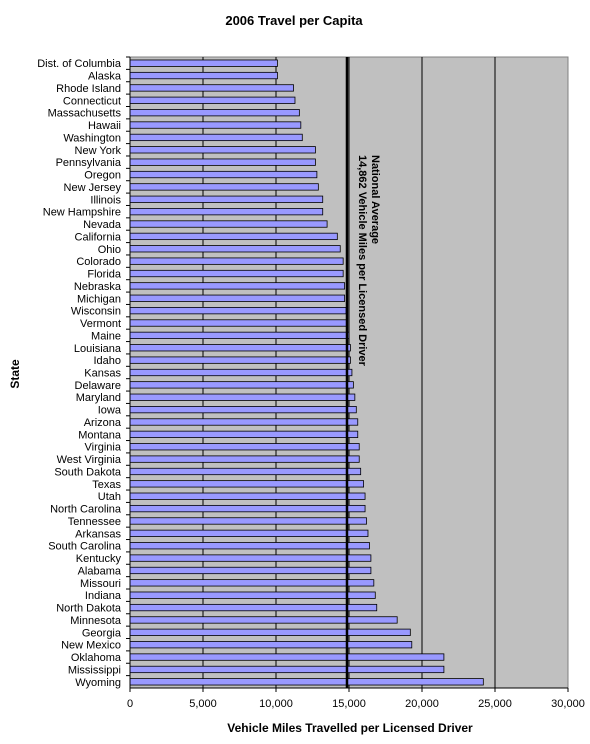 This screenshot has height=744, width=590. What do you see at coordinates (94, 670) in the screenshot?
I see `category-label-49: Mississippi` at bounding box center [94, 670].